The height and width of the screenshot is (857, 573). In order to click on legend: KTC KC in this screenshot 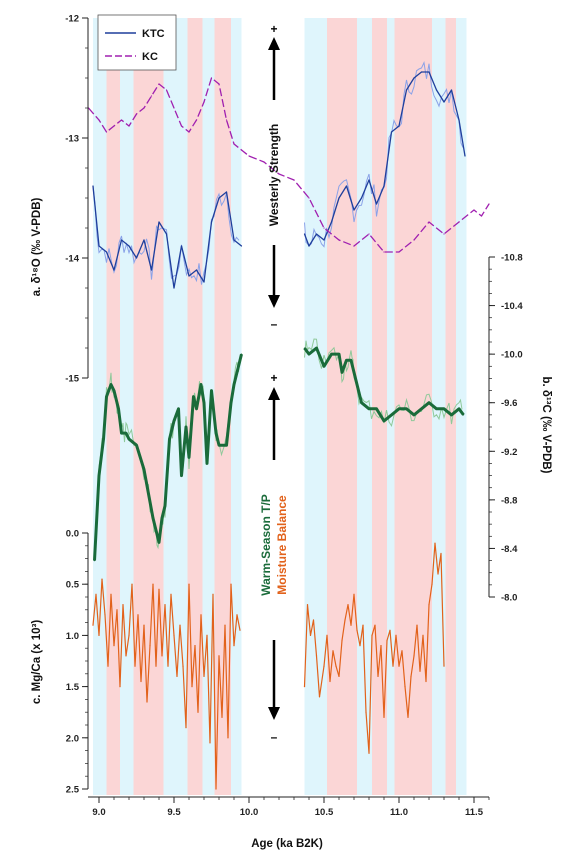, I will do `click(137, 42)`.